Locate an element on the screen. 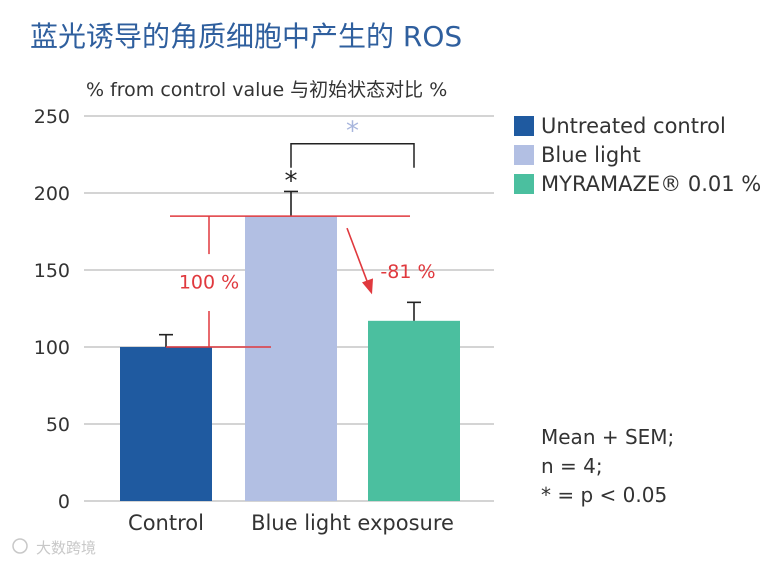 The width and height of the screenshot is (778, 564). note-line: Mean + SEM; is located at coordinates (607, 437).